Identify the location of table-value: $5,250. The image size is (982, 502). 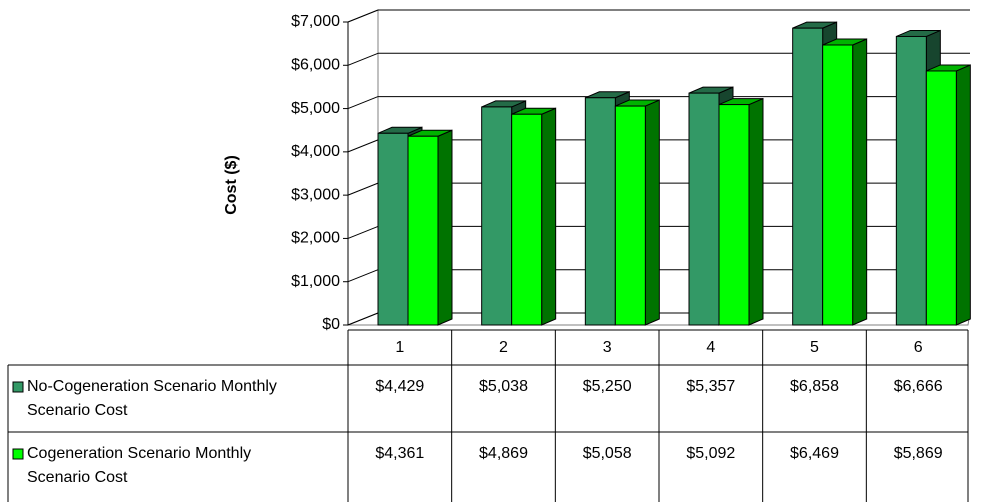
(607, 386).